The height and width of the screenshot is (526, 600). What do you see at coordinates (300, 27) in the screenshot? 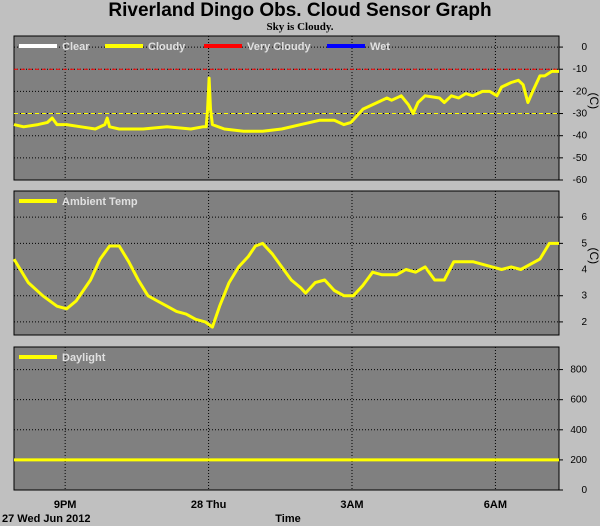
I see `sky-status-subtitle: Sky is Cloudy.` at bounding box center [300, 27].